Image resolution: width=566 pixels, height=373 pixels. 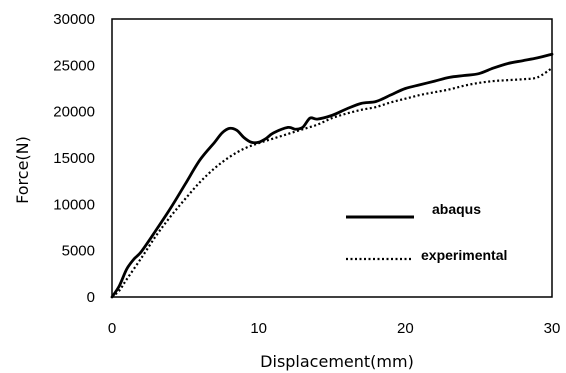 What do you see at coordinates (74, 65) in the screenshot?
I see `y-tick-label: 25000` at bounding box center [74, 65].